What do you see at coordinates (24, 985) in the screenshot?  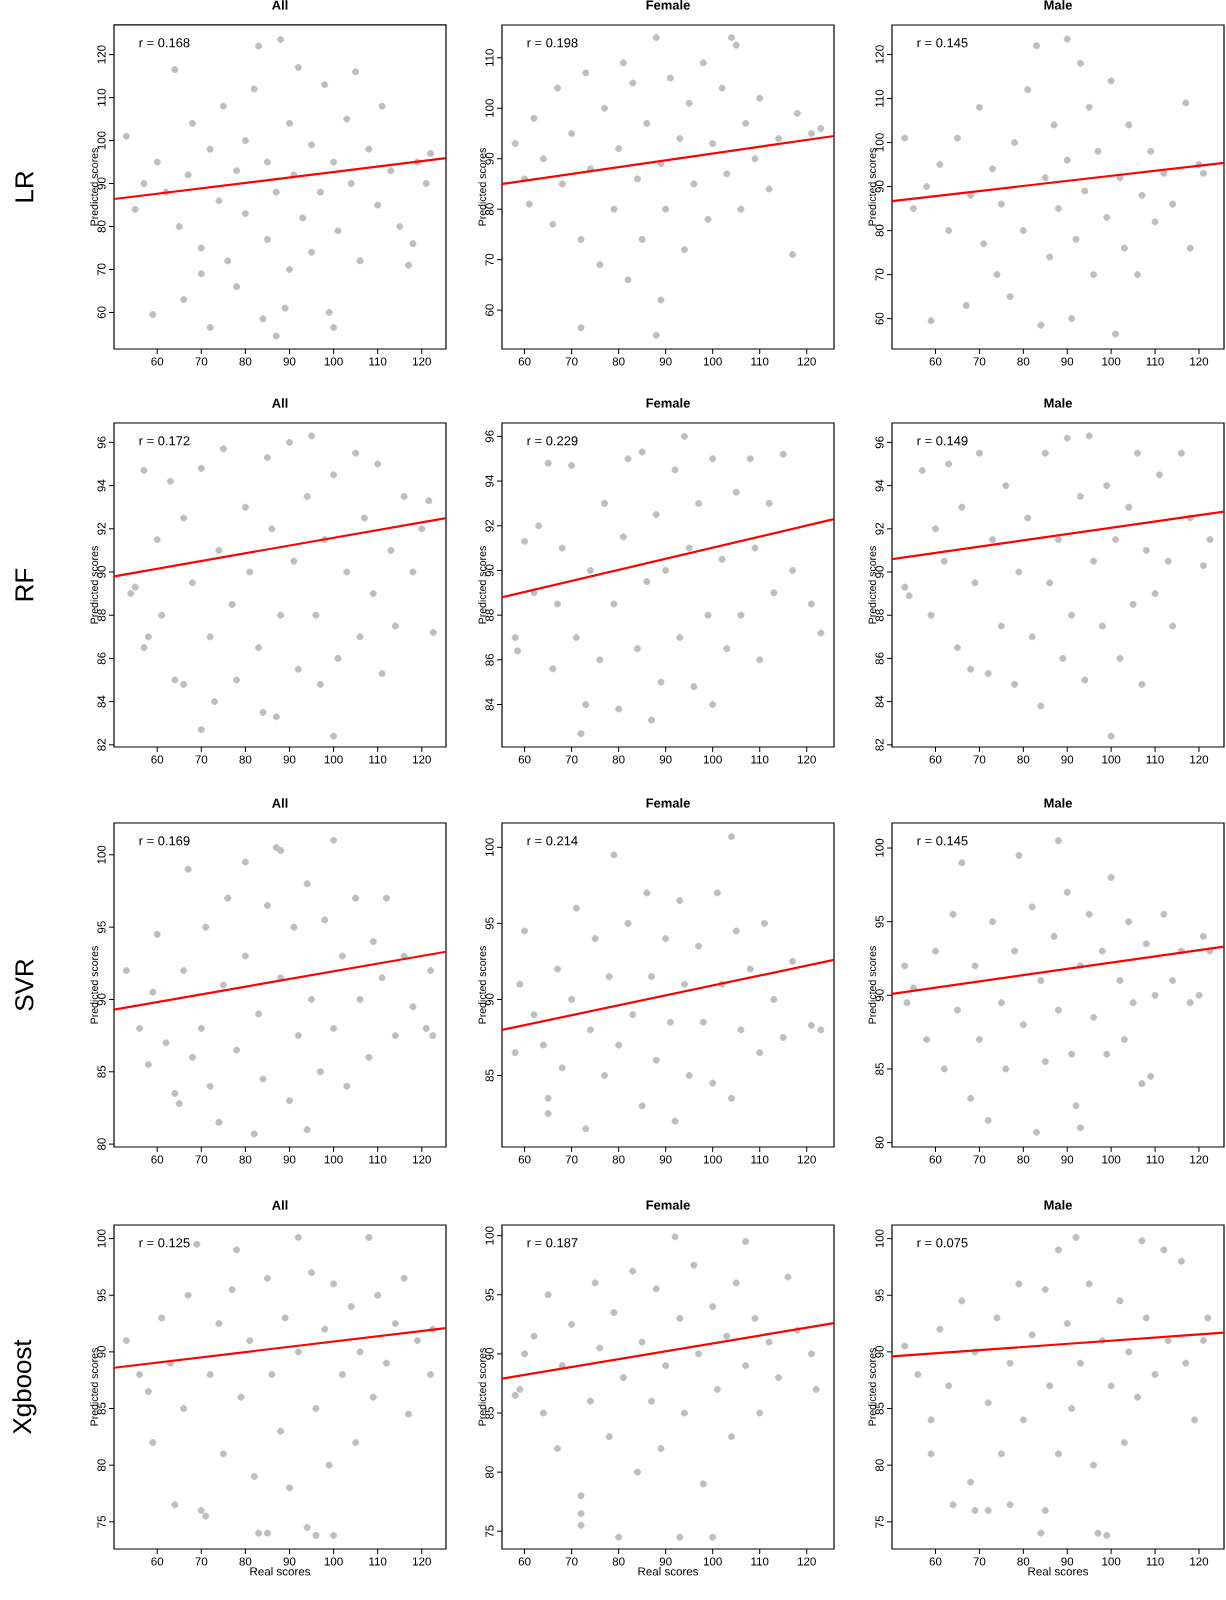 I see `text: SVR` at bounding box center [24, 985].